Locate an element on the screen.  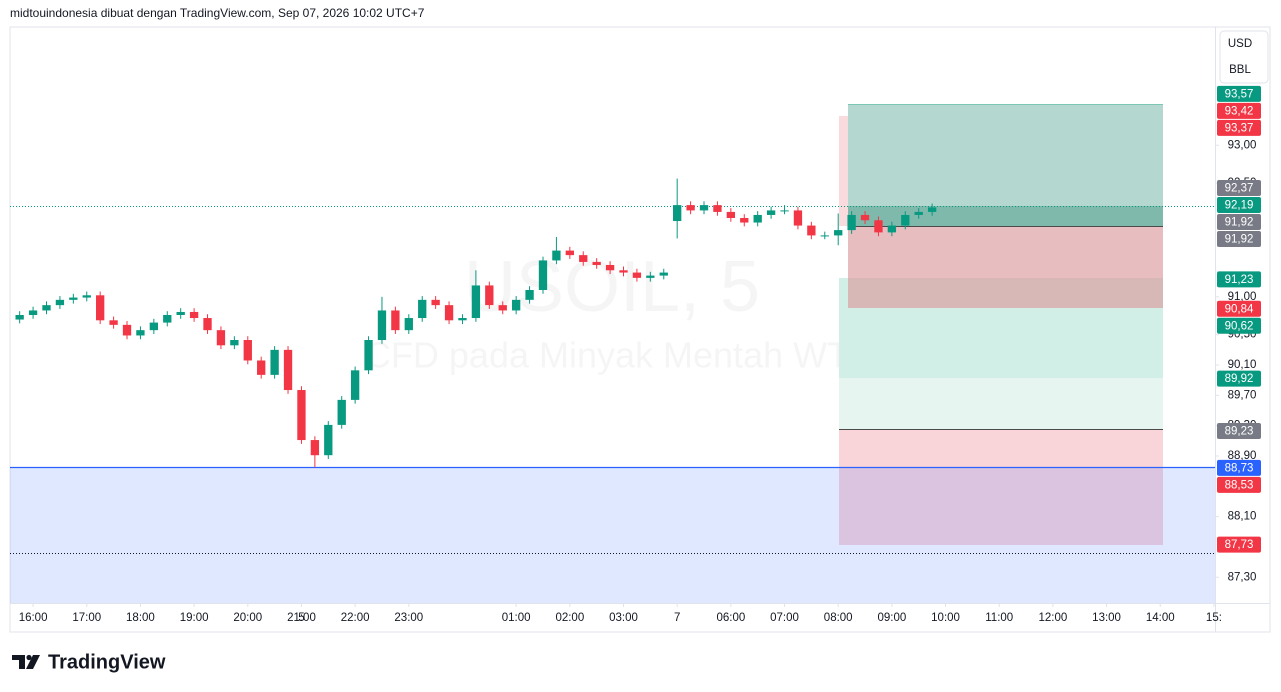
x-tick-label: 07:00 is located at coordinates (784, 618).